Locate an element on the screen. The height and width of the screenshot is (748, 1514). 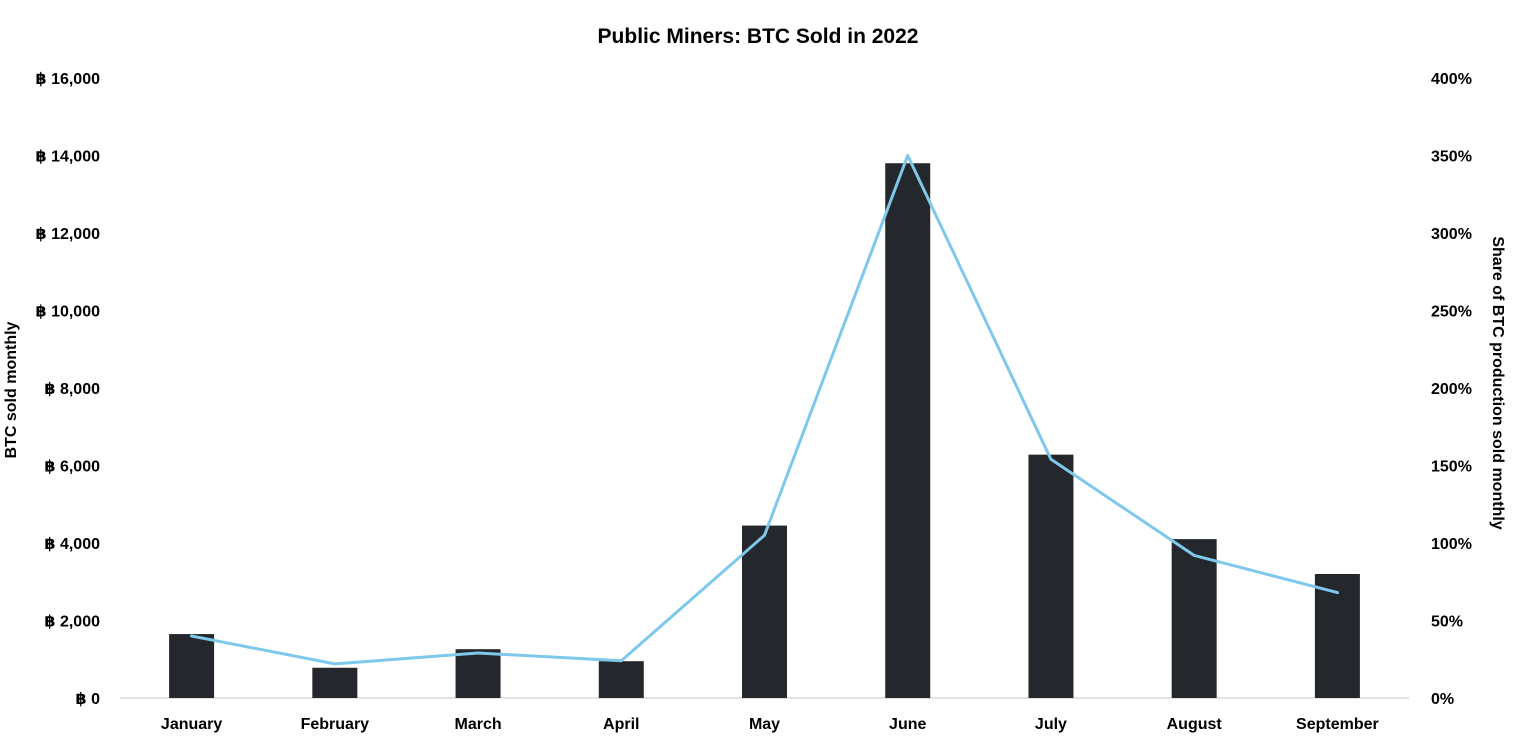
bar-february is located at coordinates (335, 682).